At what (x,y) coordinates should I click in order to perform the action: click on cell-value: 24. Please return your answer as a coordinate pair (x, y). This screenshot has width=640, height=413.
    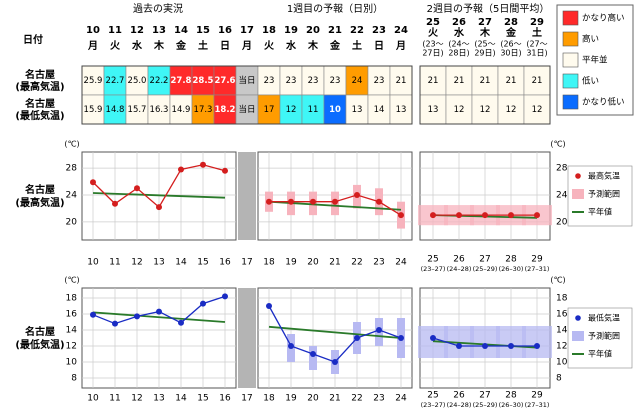
    Looking at the image, I should click on (357, 81).